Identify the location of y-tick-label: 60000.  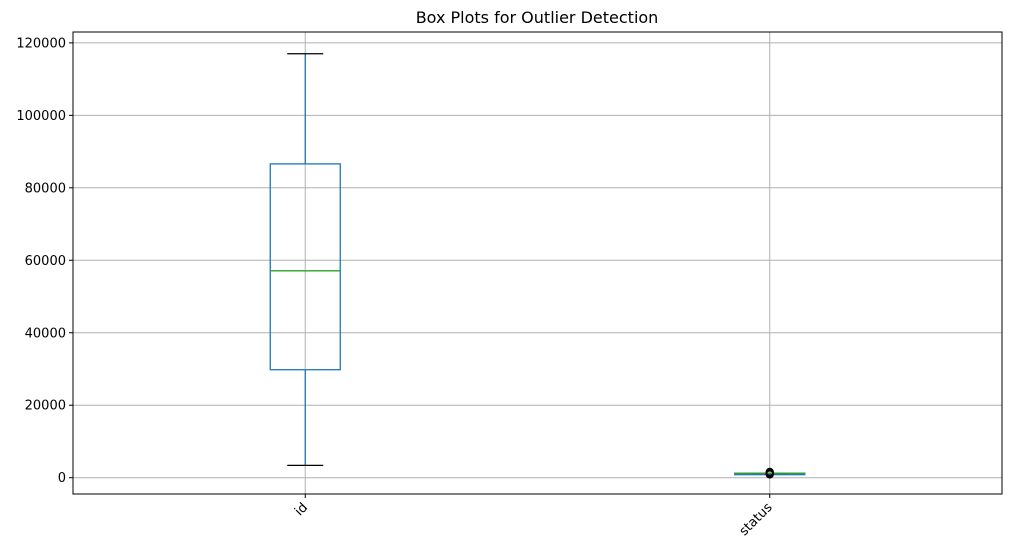
(45, 261).